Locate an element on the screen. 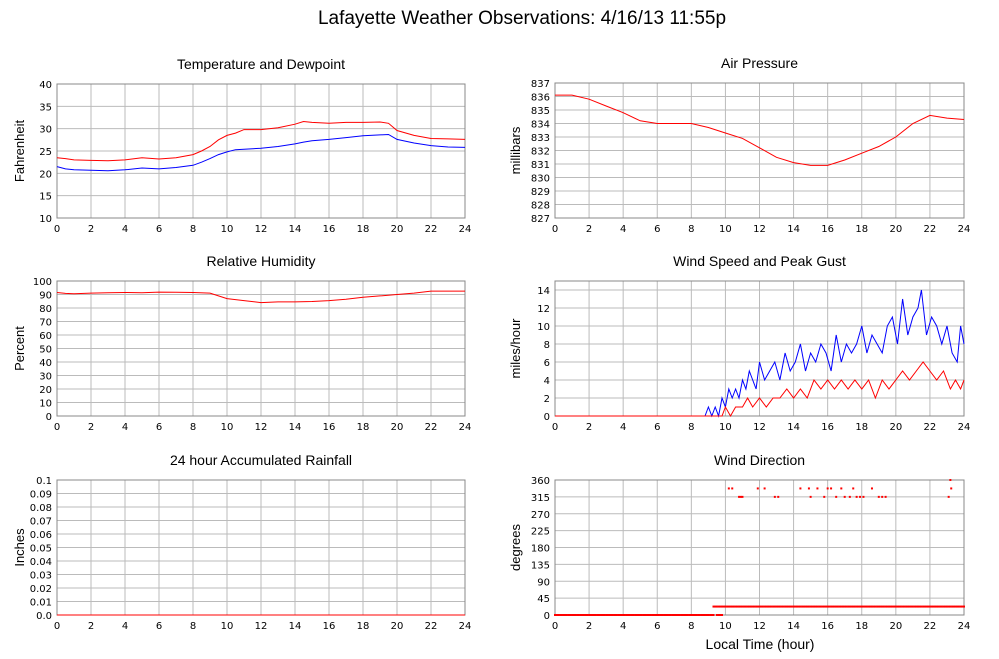 The image size is (999, 659). x-tick-label: 6 is located at coordinates (159, 229).